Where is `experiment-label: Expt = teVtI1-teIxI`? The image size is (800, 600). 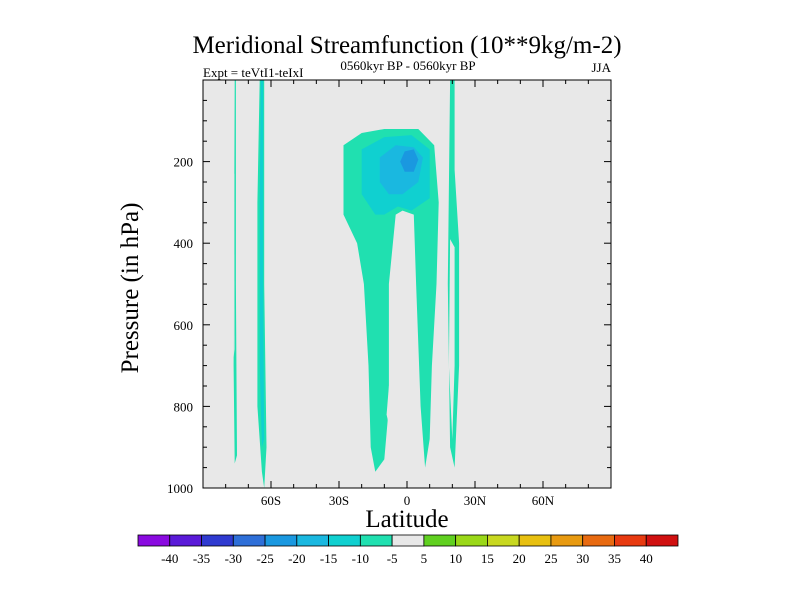 experiment-label: Expt = teVtI1-teIxI is located at coordinates (253, 72).